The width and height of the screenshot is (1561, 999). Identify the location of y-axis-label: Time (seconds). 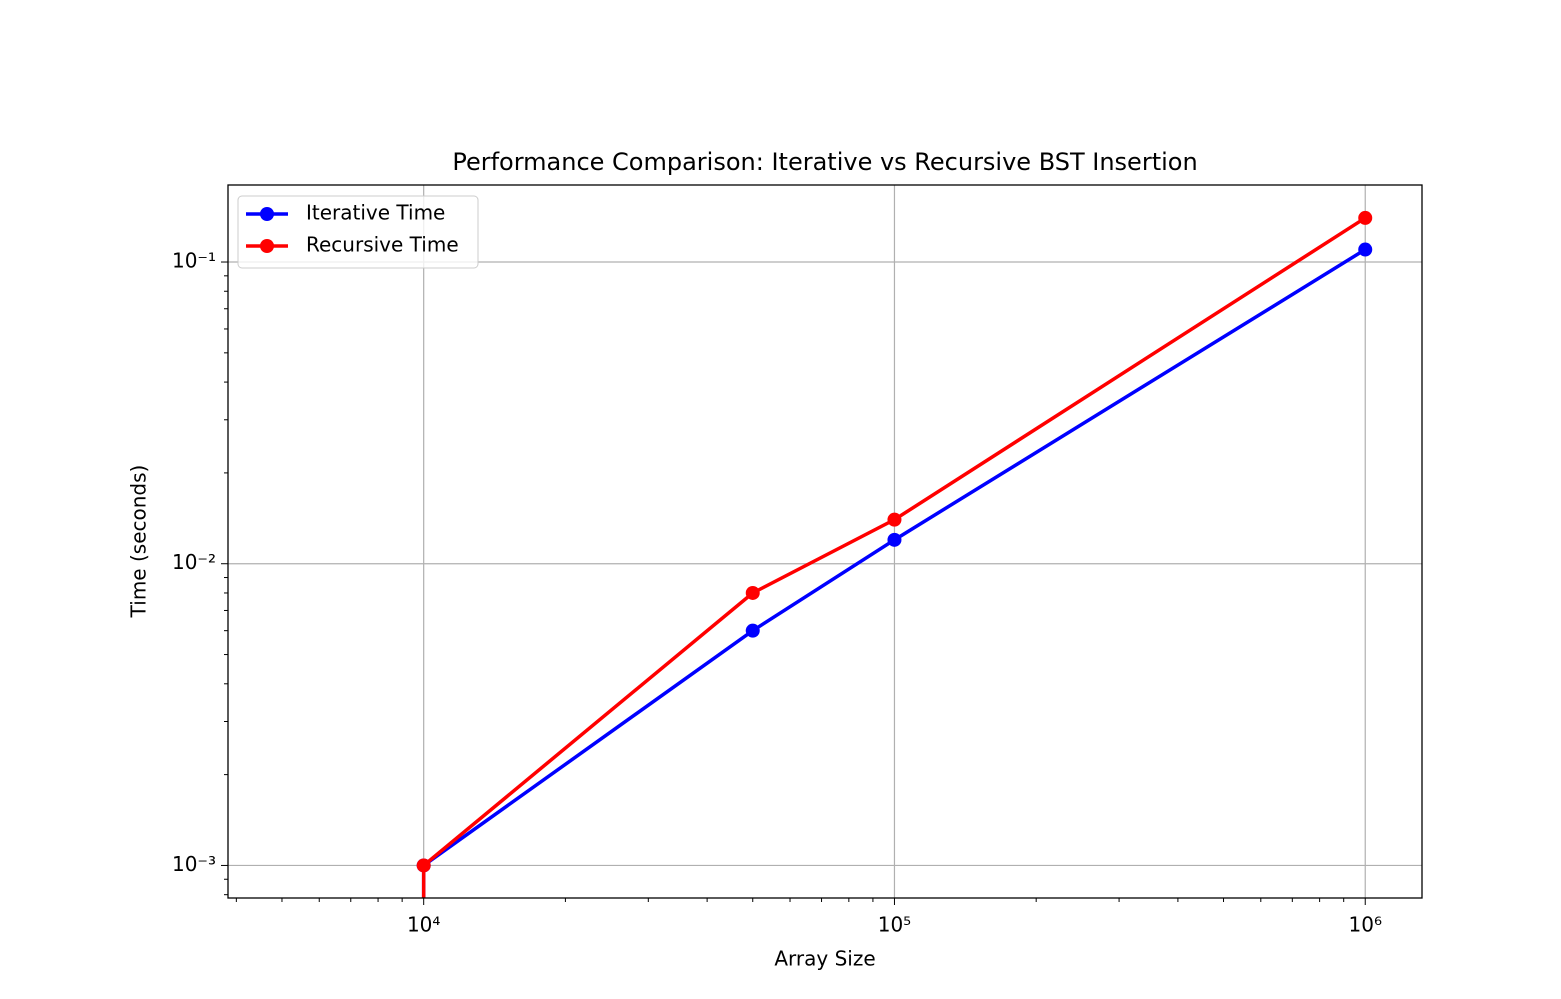
(139, 542).